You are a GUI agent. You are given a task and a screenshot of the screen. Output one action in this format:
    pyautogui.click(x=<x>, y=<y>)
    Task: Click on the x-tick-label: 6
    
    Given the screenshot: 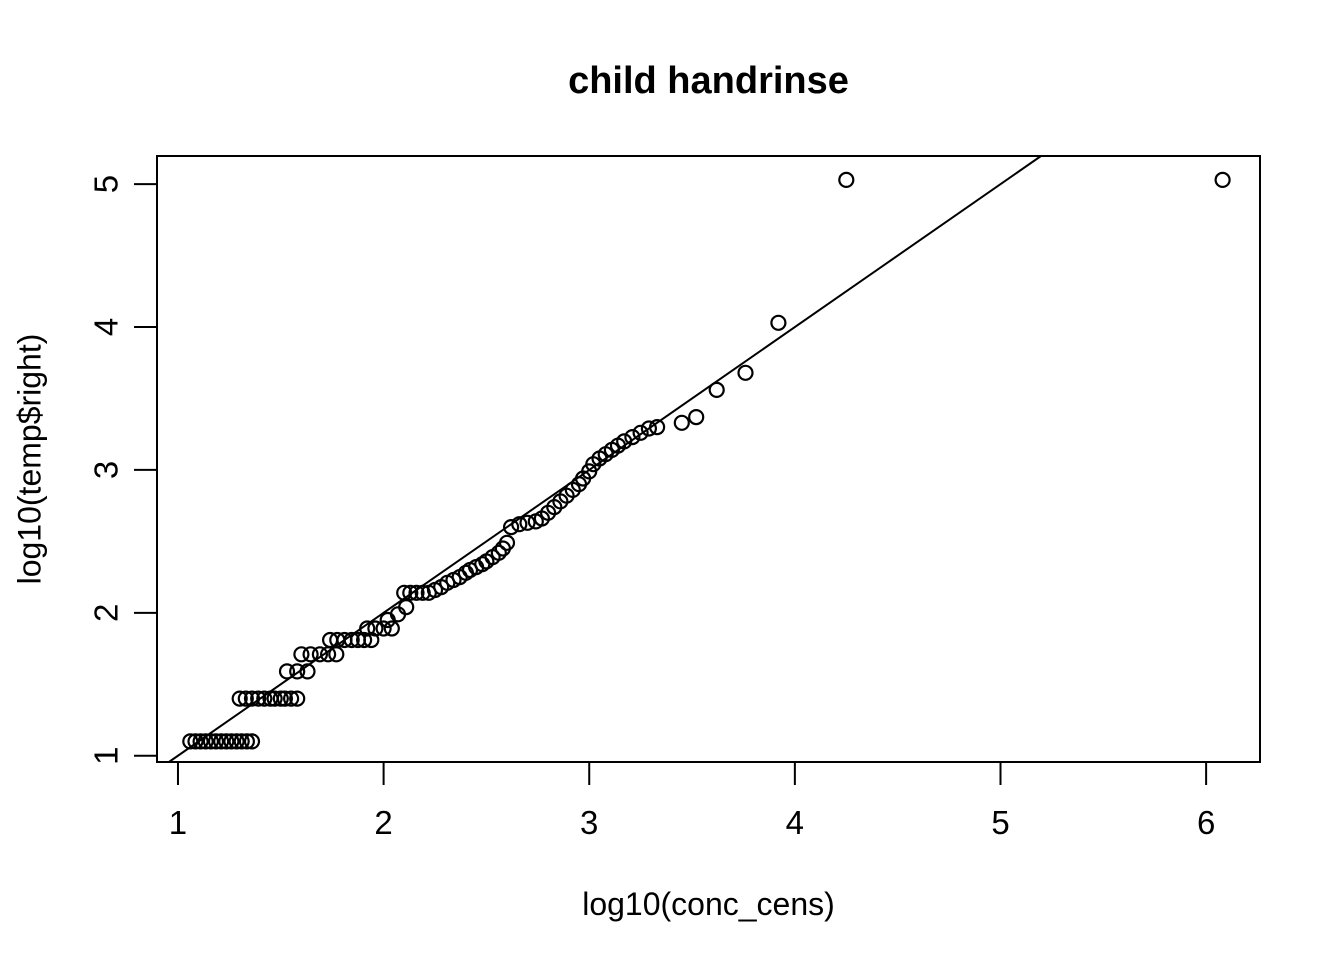 What is the action you would take?
    pyautogui.click(x=1206, y=822)
    